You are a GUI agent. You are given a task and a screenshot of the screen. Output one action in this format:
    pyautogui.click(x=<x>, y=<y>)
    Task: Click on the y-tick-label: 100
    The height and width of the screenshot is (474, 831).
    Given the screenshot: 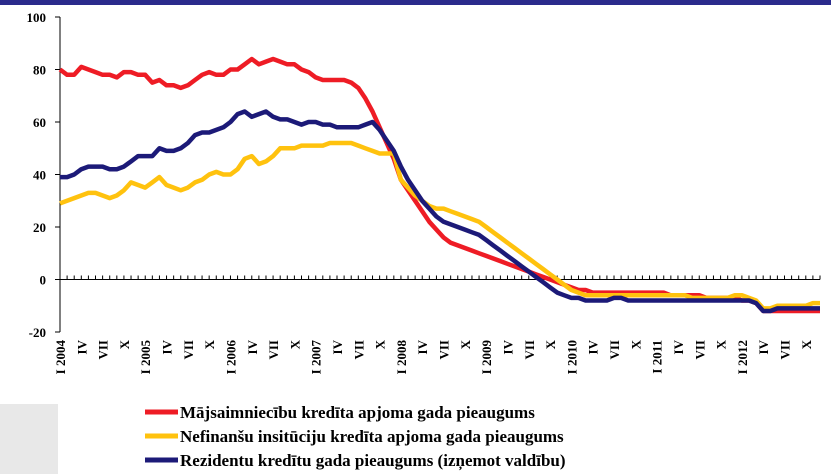 What is the action you would take?
    pyautogui.click(x=37, y=17)
    